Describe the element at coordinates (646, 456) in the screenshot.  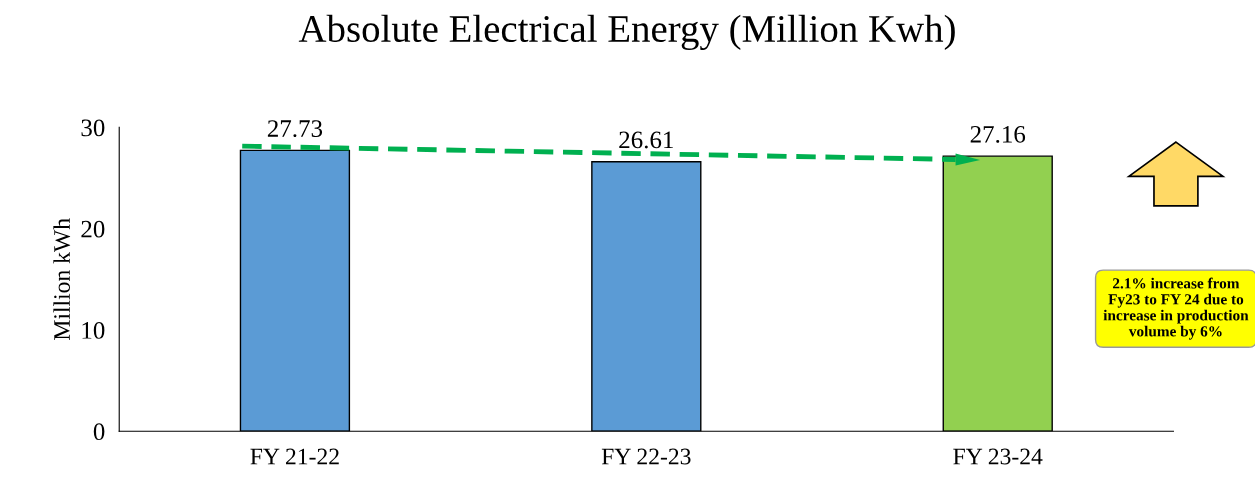
I see `x-tick-label: FY 22-23` at that location.